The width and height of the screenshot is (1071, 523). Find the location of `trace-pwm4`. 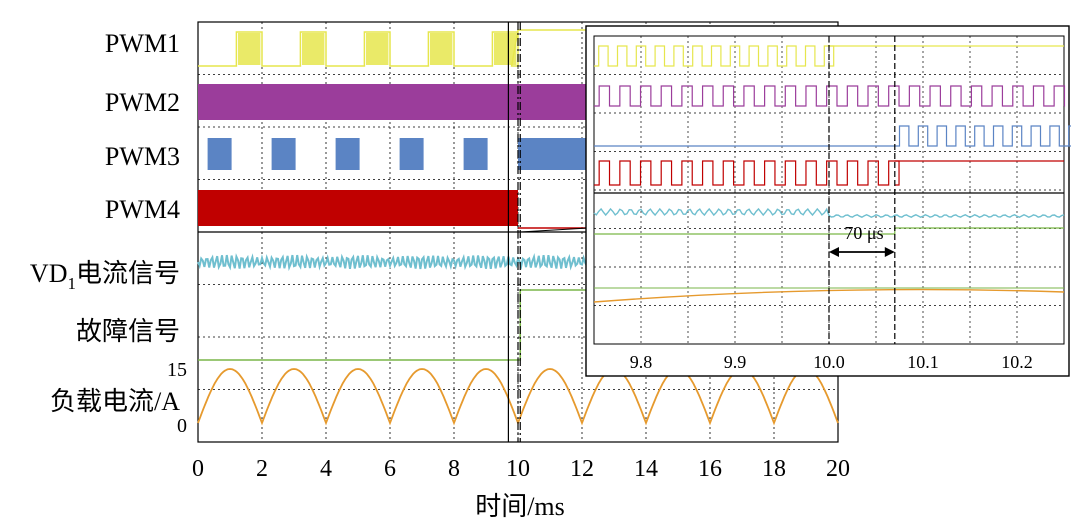

trace-pwm4 is located at coordinates (358, 208).